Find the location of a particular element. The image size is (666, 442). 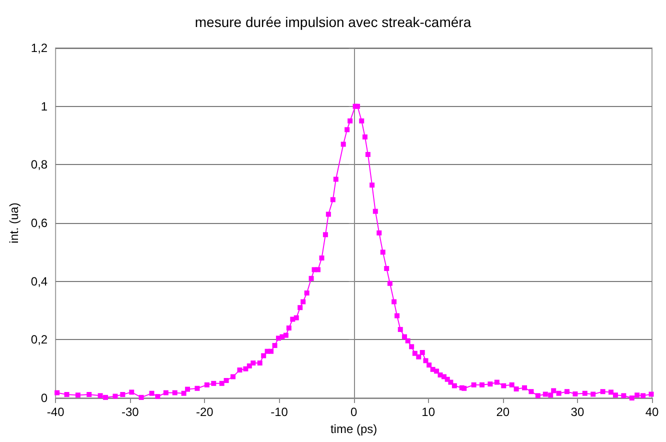

x-tick-label: -20 is located at coordinates (205, 412).